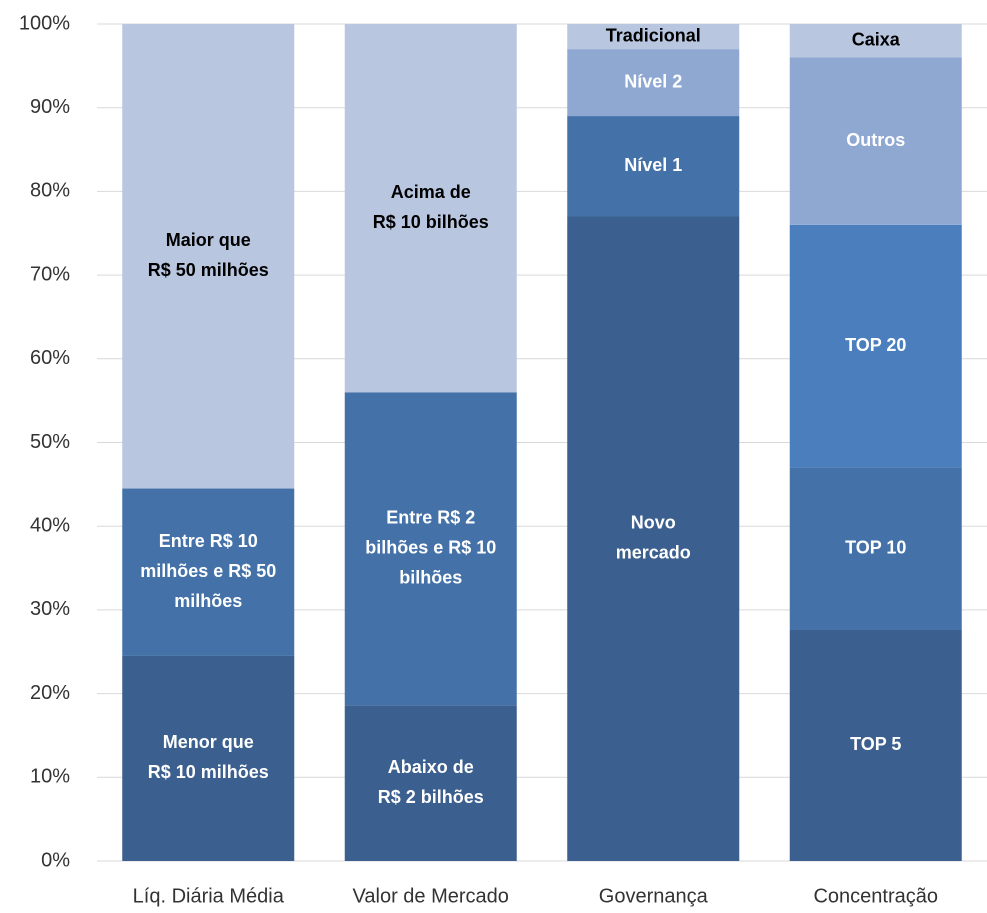  Describe the element at coordinates (55, 860) in the screenshot. I see `y-tick-label: 0%` at that location.